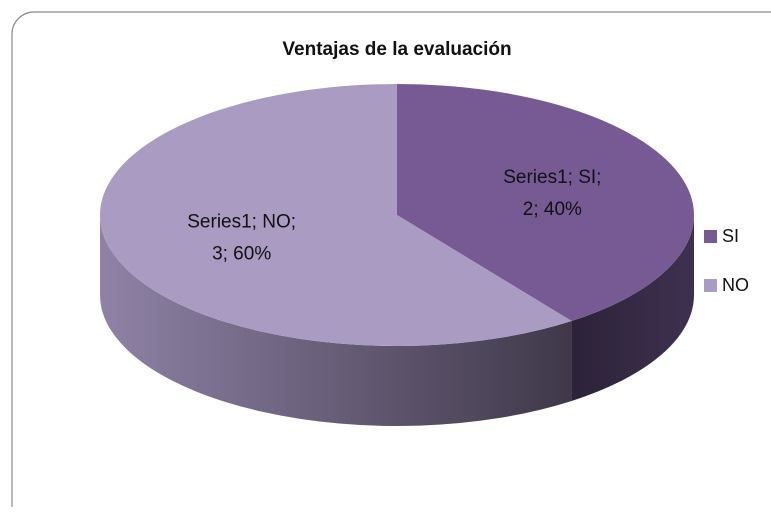 This screenshot has height=512, width=771. I want to click on chart-title: Ventajas de la evaluación, so click(396, 49).